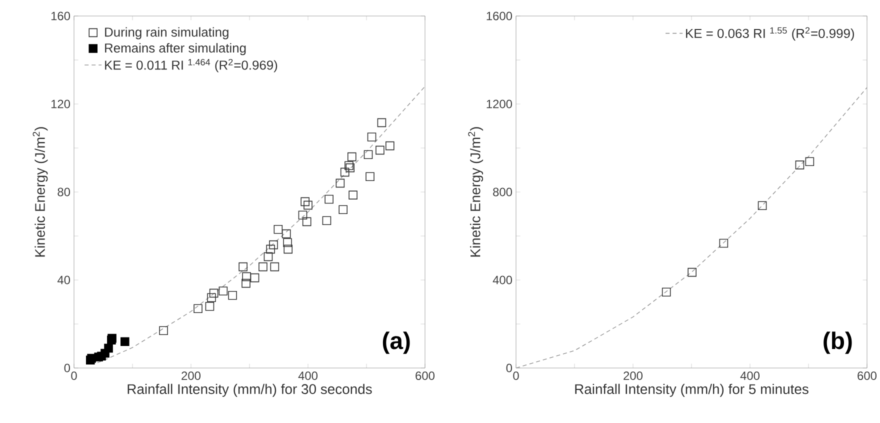  Describe the element at coordinates (60, 16) in the screenshot. I see `y-tick-label: 160` at that location.